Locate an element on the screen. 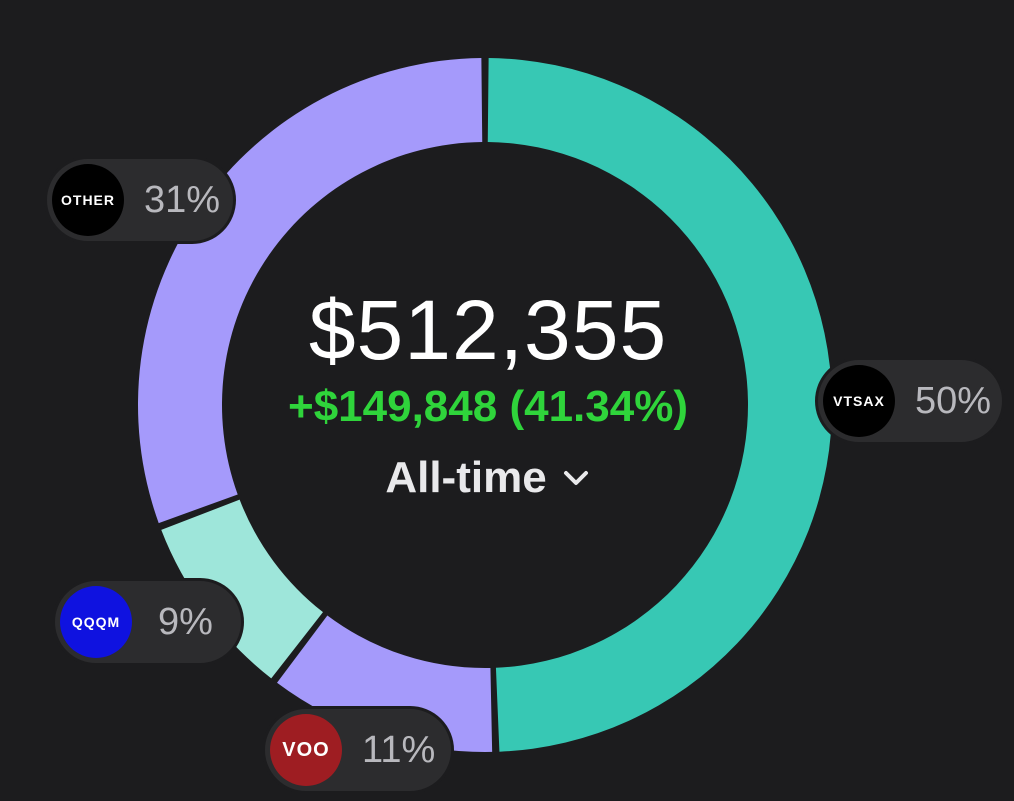 This screenshot has height=801, width=1014. ticker-badge-voo: VOO is located at coordinates (306, 750).